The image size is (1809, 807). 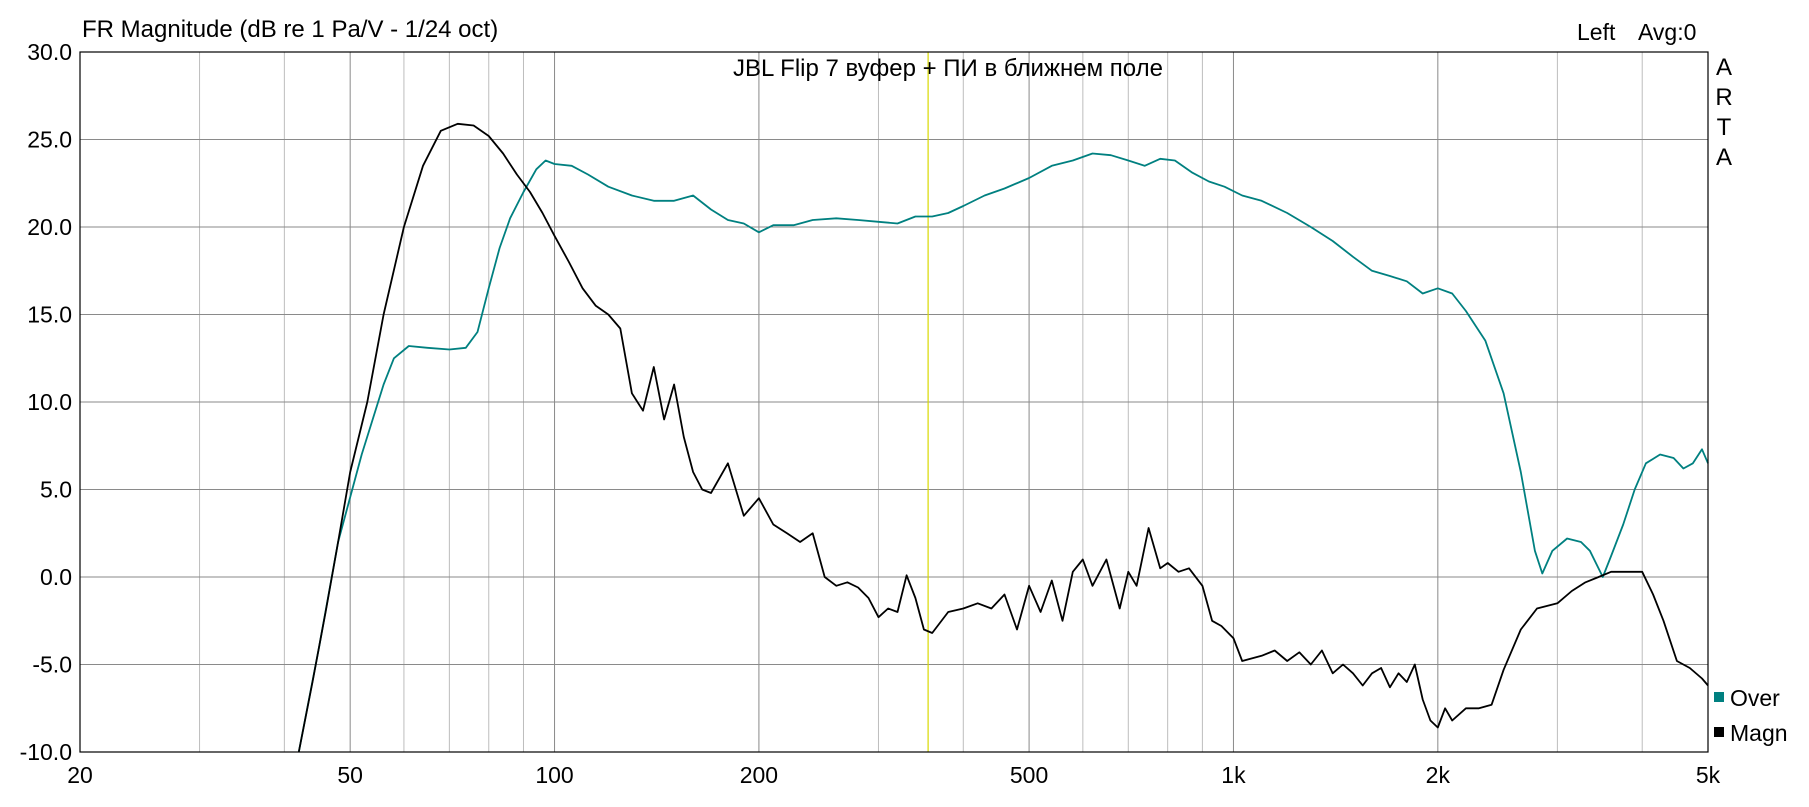 What do you see at coordinates (1759, 733) in the screenshot?
I see `legend-label-magn: Magn` at bounding box center [1759, 733].